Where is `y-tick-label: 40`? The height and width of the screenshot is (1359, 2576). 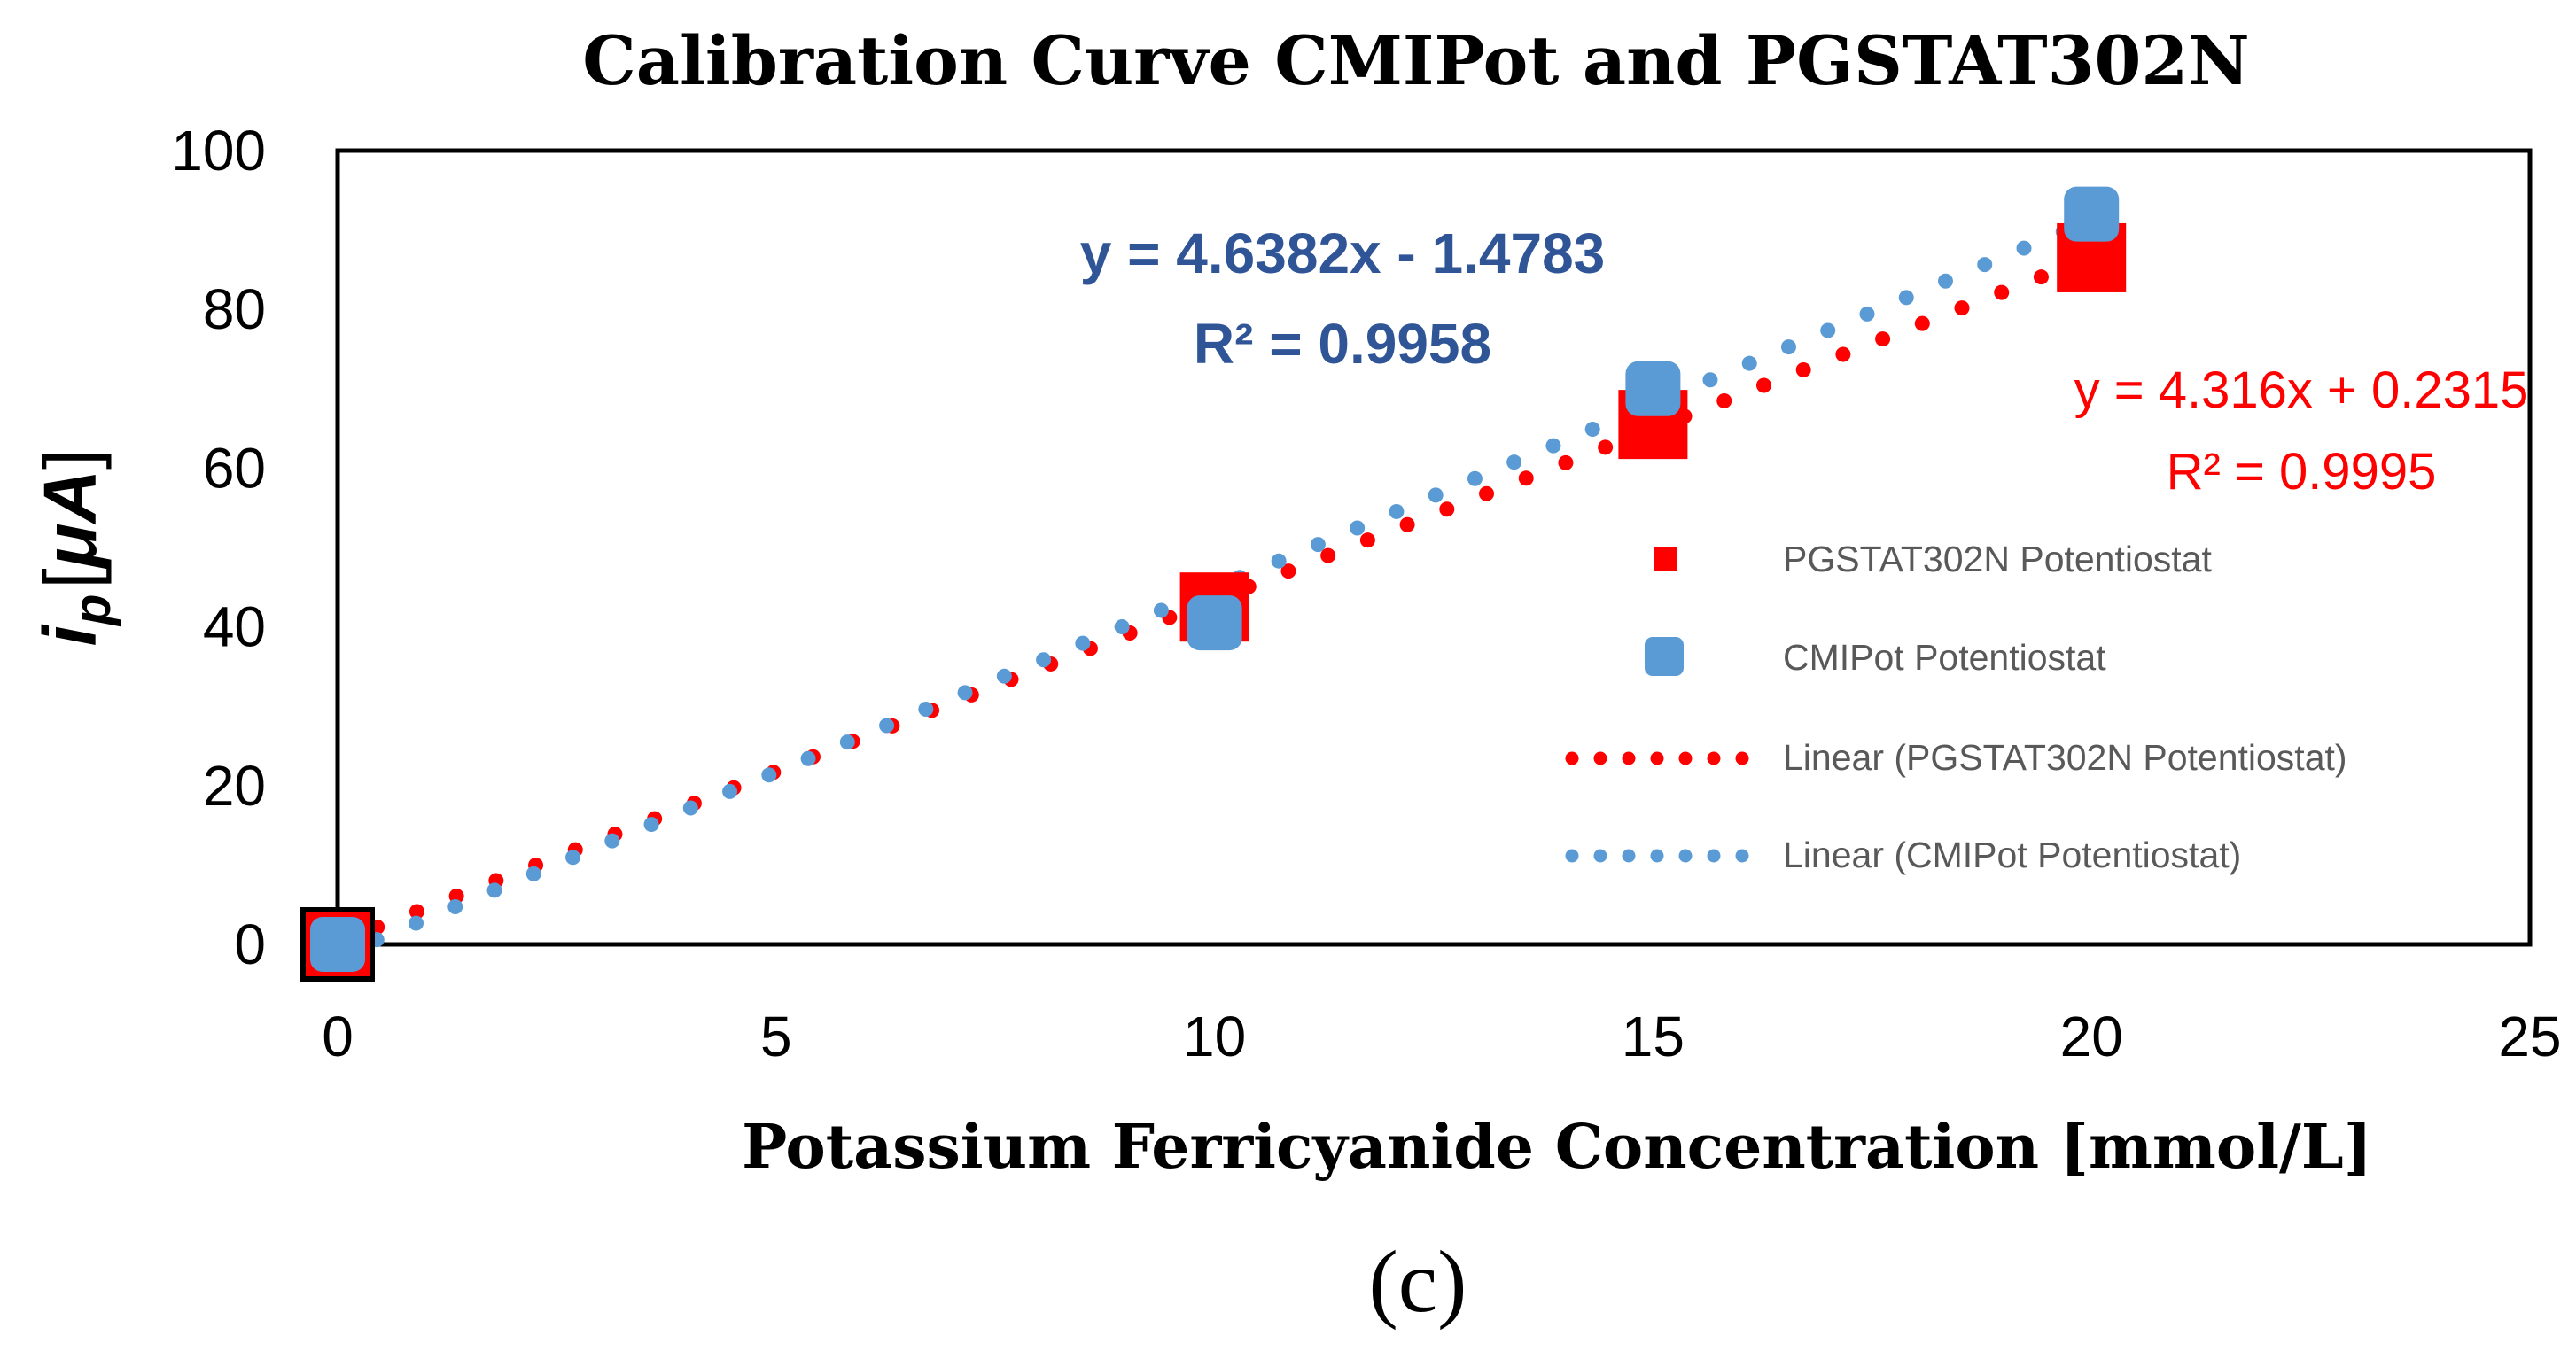
y-tick-label: 40 is located at coordinates (235, 627).